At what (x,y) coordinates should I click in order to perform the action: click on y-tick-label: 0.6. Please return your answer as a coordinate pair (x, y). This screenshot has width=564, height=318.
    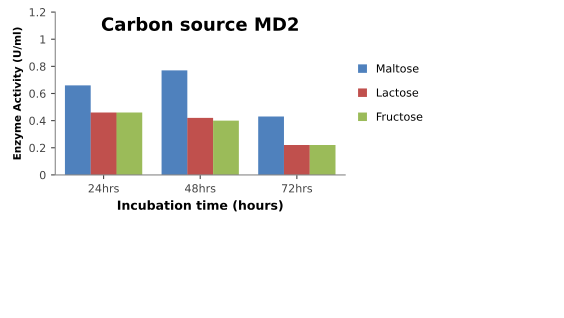
    Looking at the image, I should click on (37, 93).